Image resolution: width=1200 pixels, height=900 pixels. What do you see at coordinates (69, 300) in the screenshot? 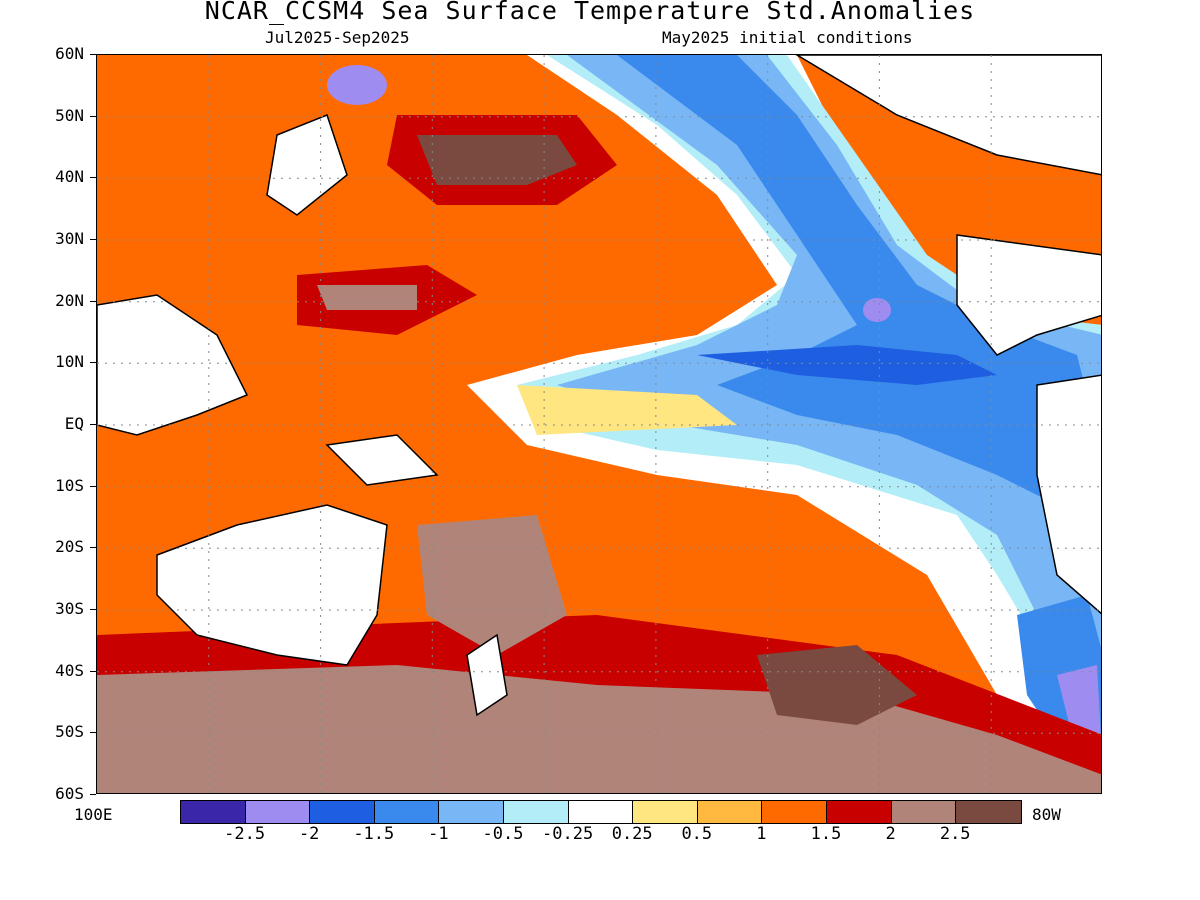
I see `latitude-label: 20N` at bounding box center [69, 300].